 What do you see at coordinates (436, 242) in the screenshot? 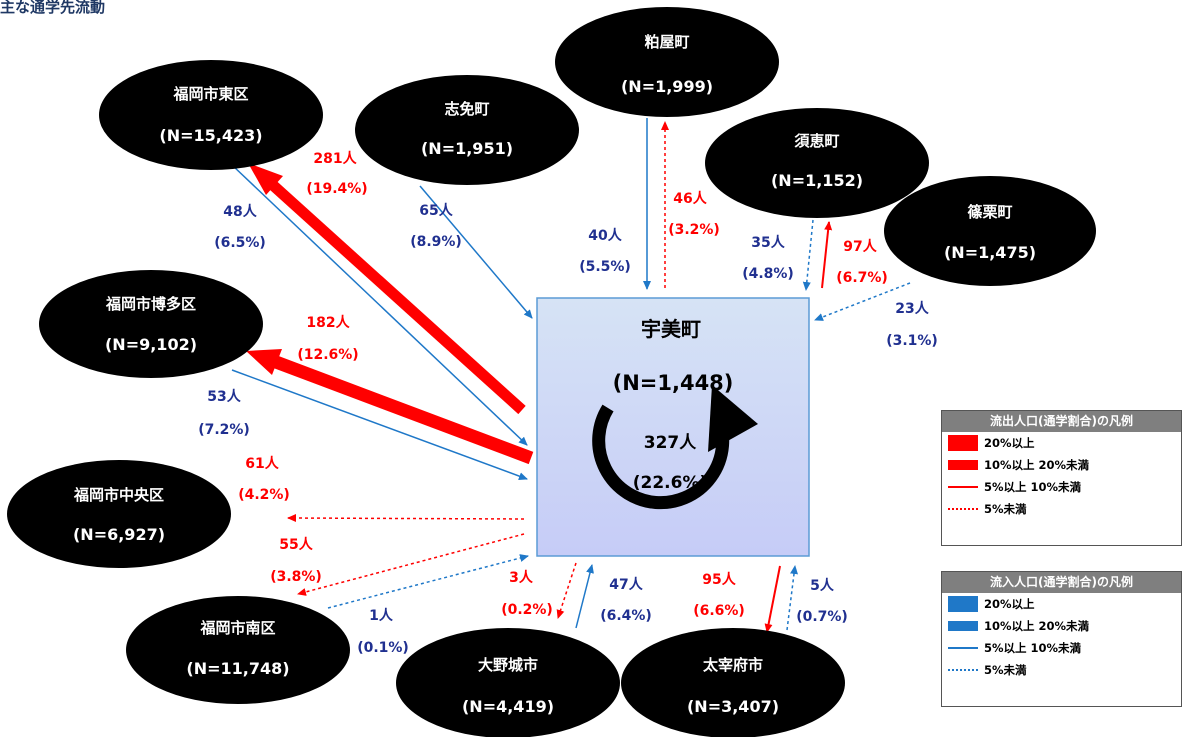
I see `label-shime-in-pct: (8.9%)` at bounding box center [436, 242].